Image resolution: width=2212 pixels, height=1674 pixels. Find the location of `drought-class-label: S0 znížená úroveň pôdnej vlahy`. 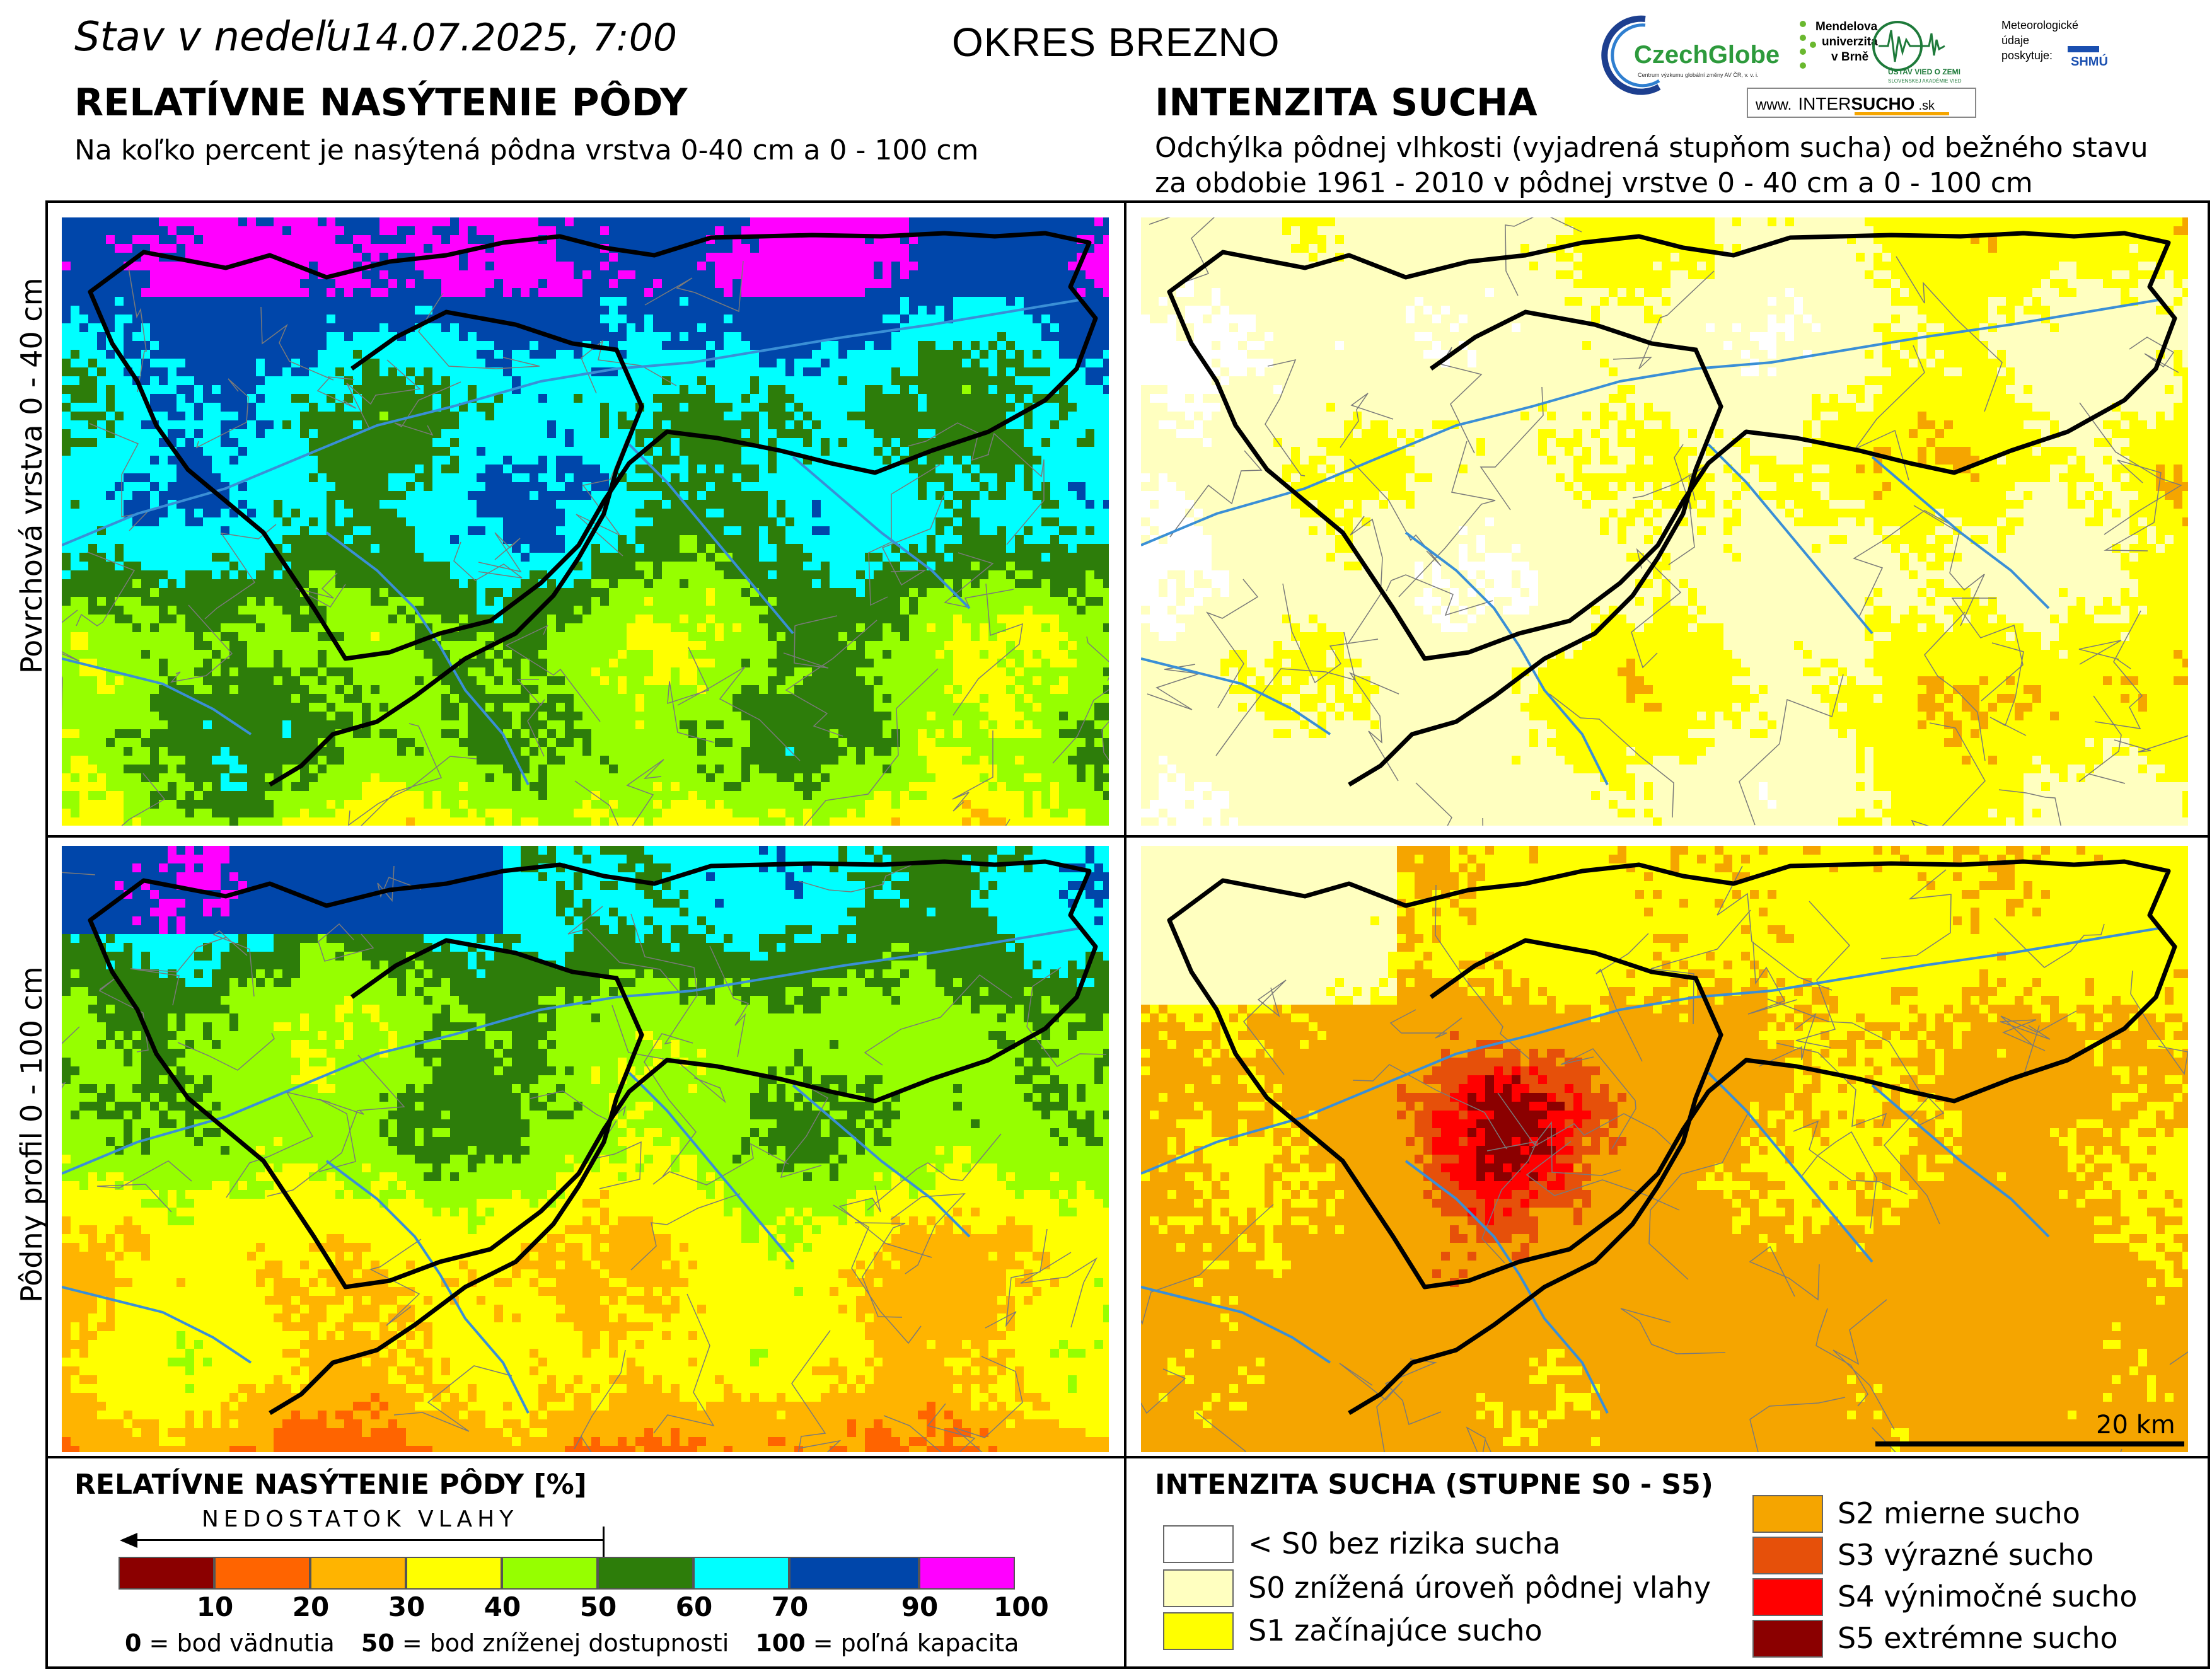

drought-class-label: S0 znížená úroveň pôdnej vlahy is located at coordinates (1479, 1588).